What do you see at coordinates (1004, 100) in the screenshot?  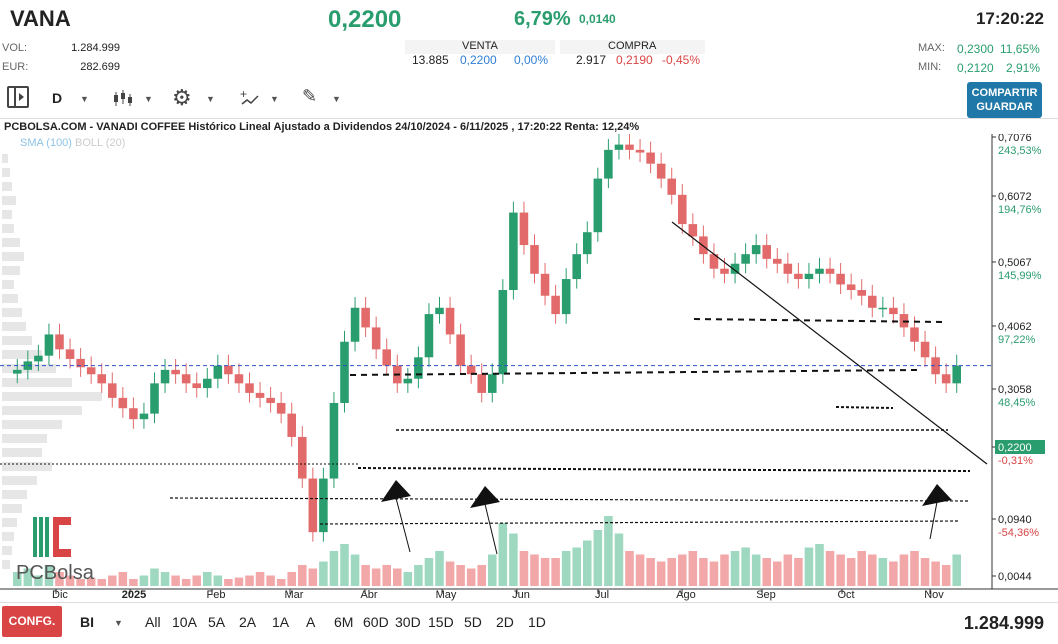 I see `share-save-button: COMPARTIR GUARDAR` at bounding box center [1004, 100].